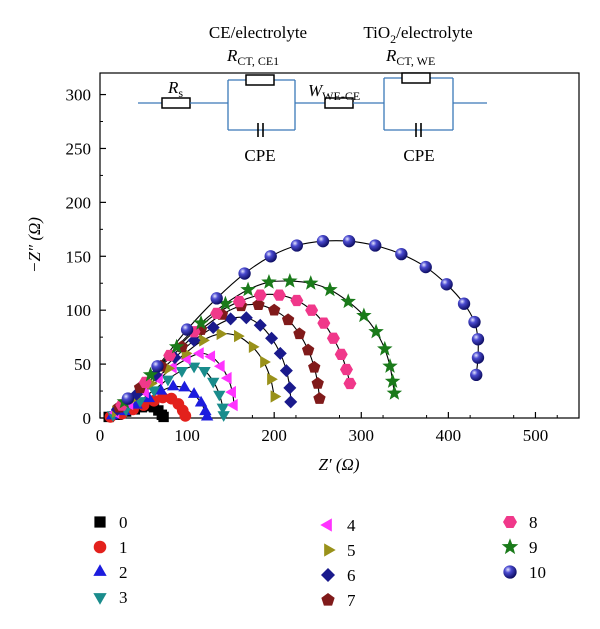  Describe the element at coordinates (524, 572) in the screenshot. I see `legend-item-10: 10` at that location.